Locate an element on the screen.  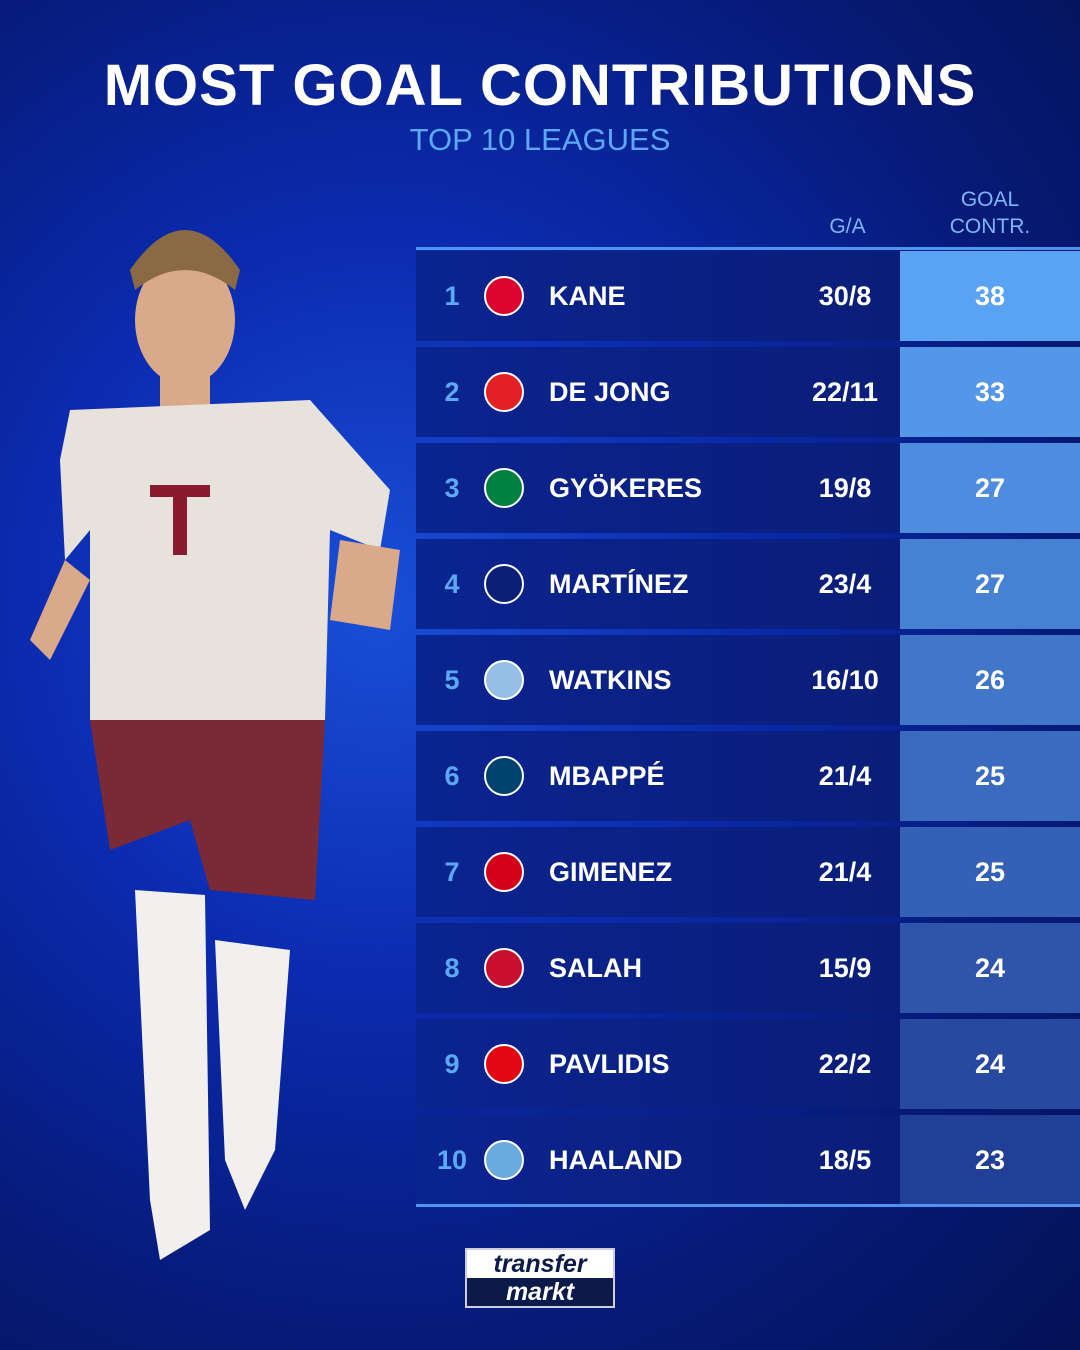
table-row: 3 GYÖKERES 19/8 27 is located at coordinates (748, 488).